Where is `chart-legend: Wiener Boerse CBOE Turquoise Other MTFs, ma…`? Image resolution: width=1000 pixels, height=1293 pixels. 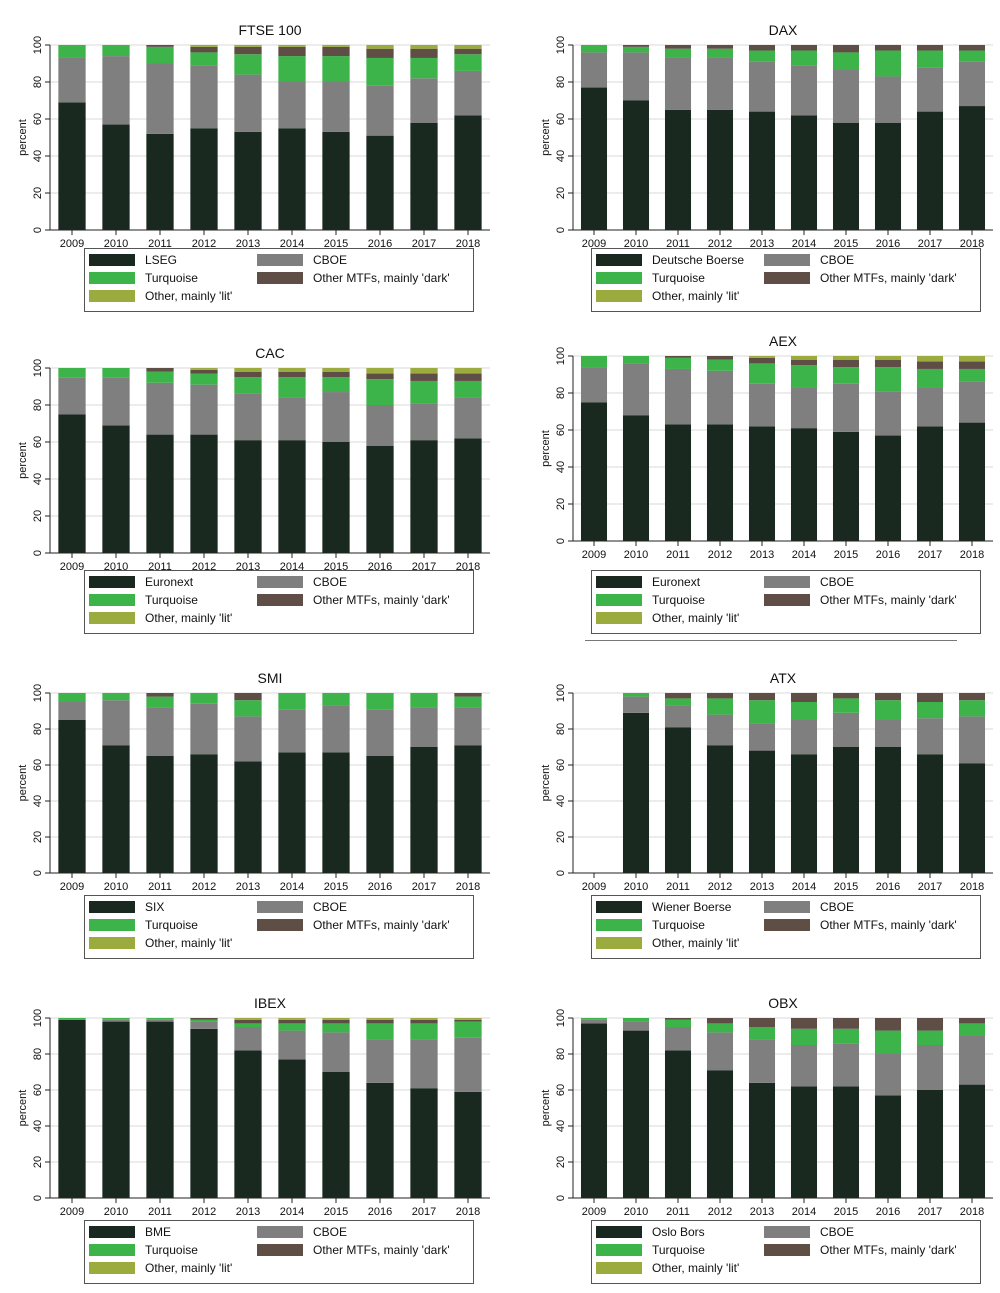 chart-legend: Wiener Boerse CBOE Turquoise Other MTFs, ma… is located at coordinates (786, 927).